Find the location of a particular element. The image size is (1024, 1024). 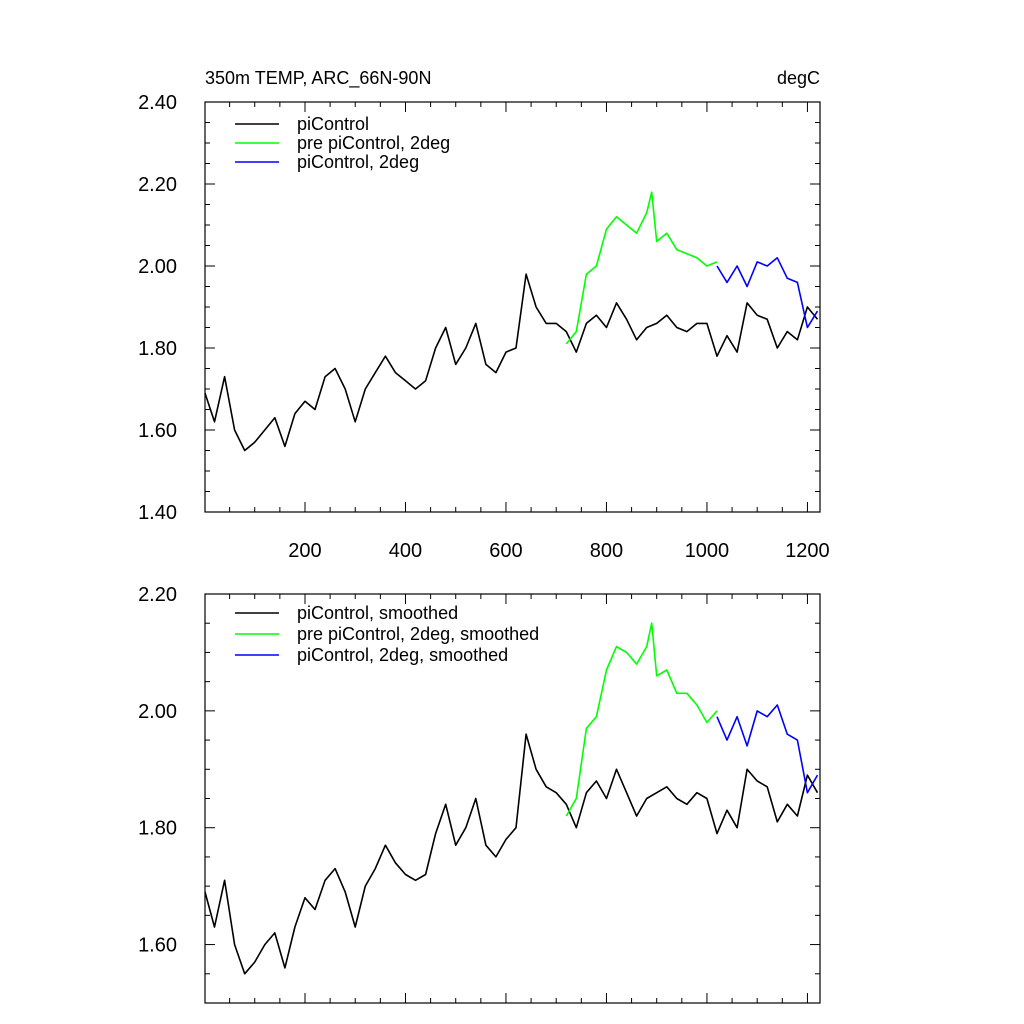

x-tick-label: 800 is located at coordinates (606, 551).